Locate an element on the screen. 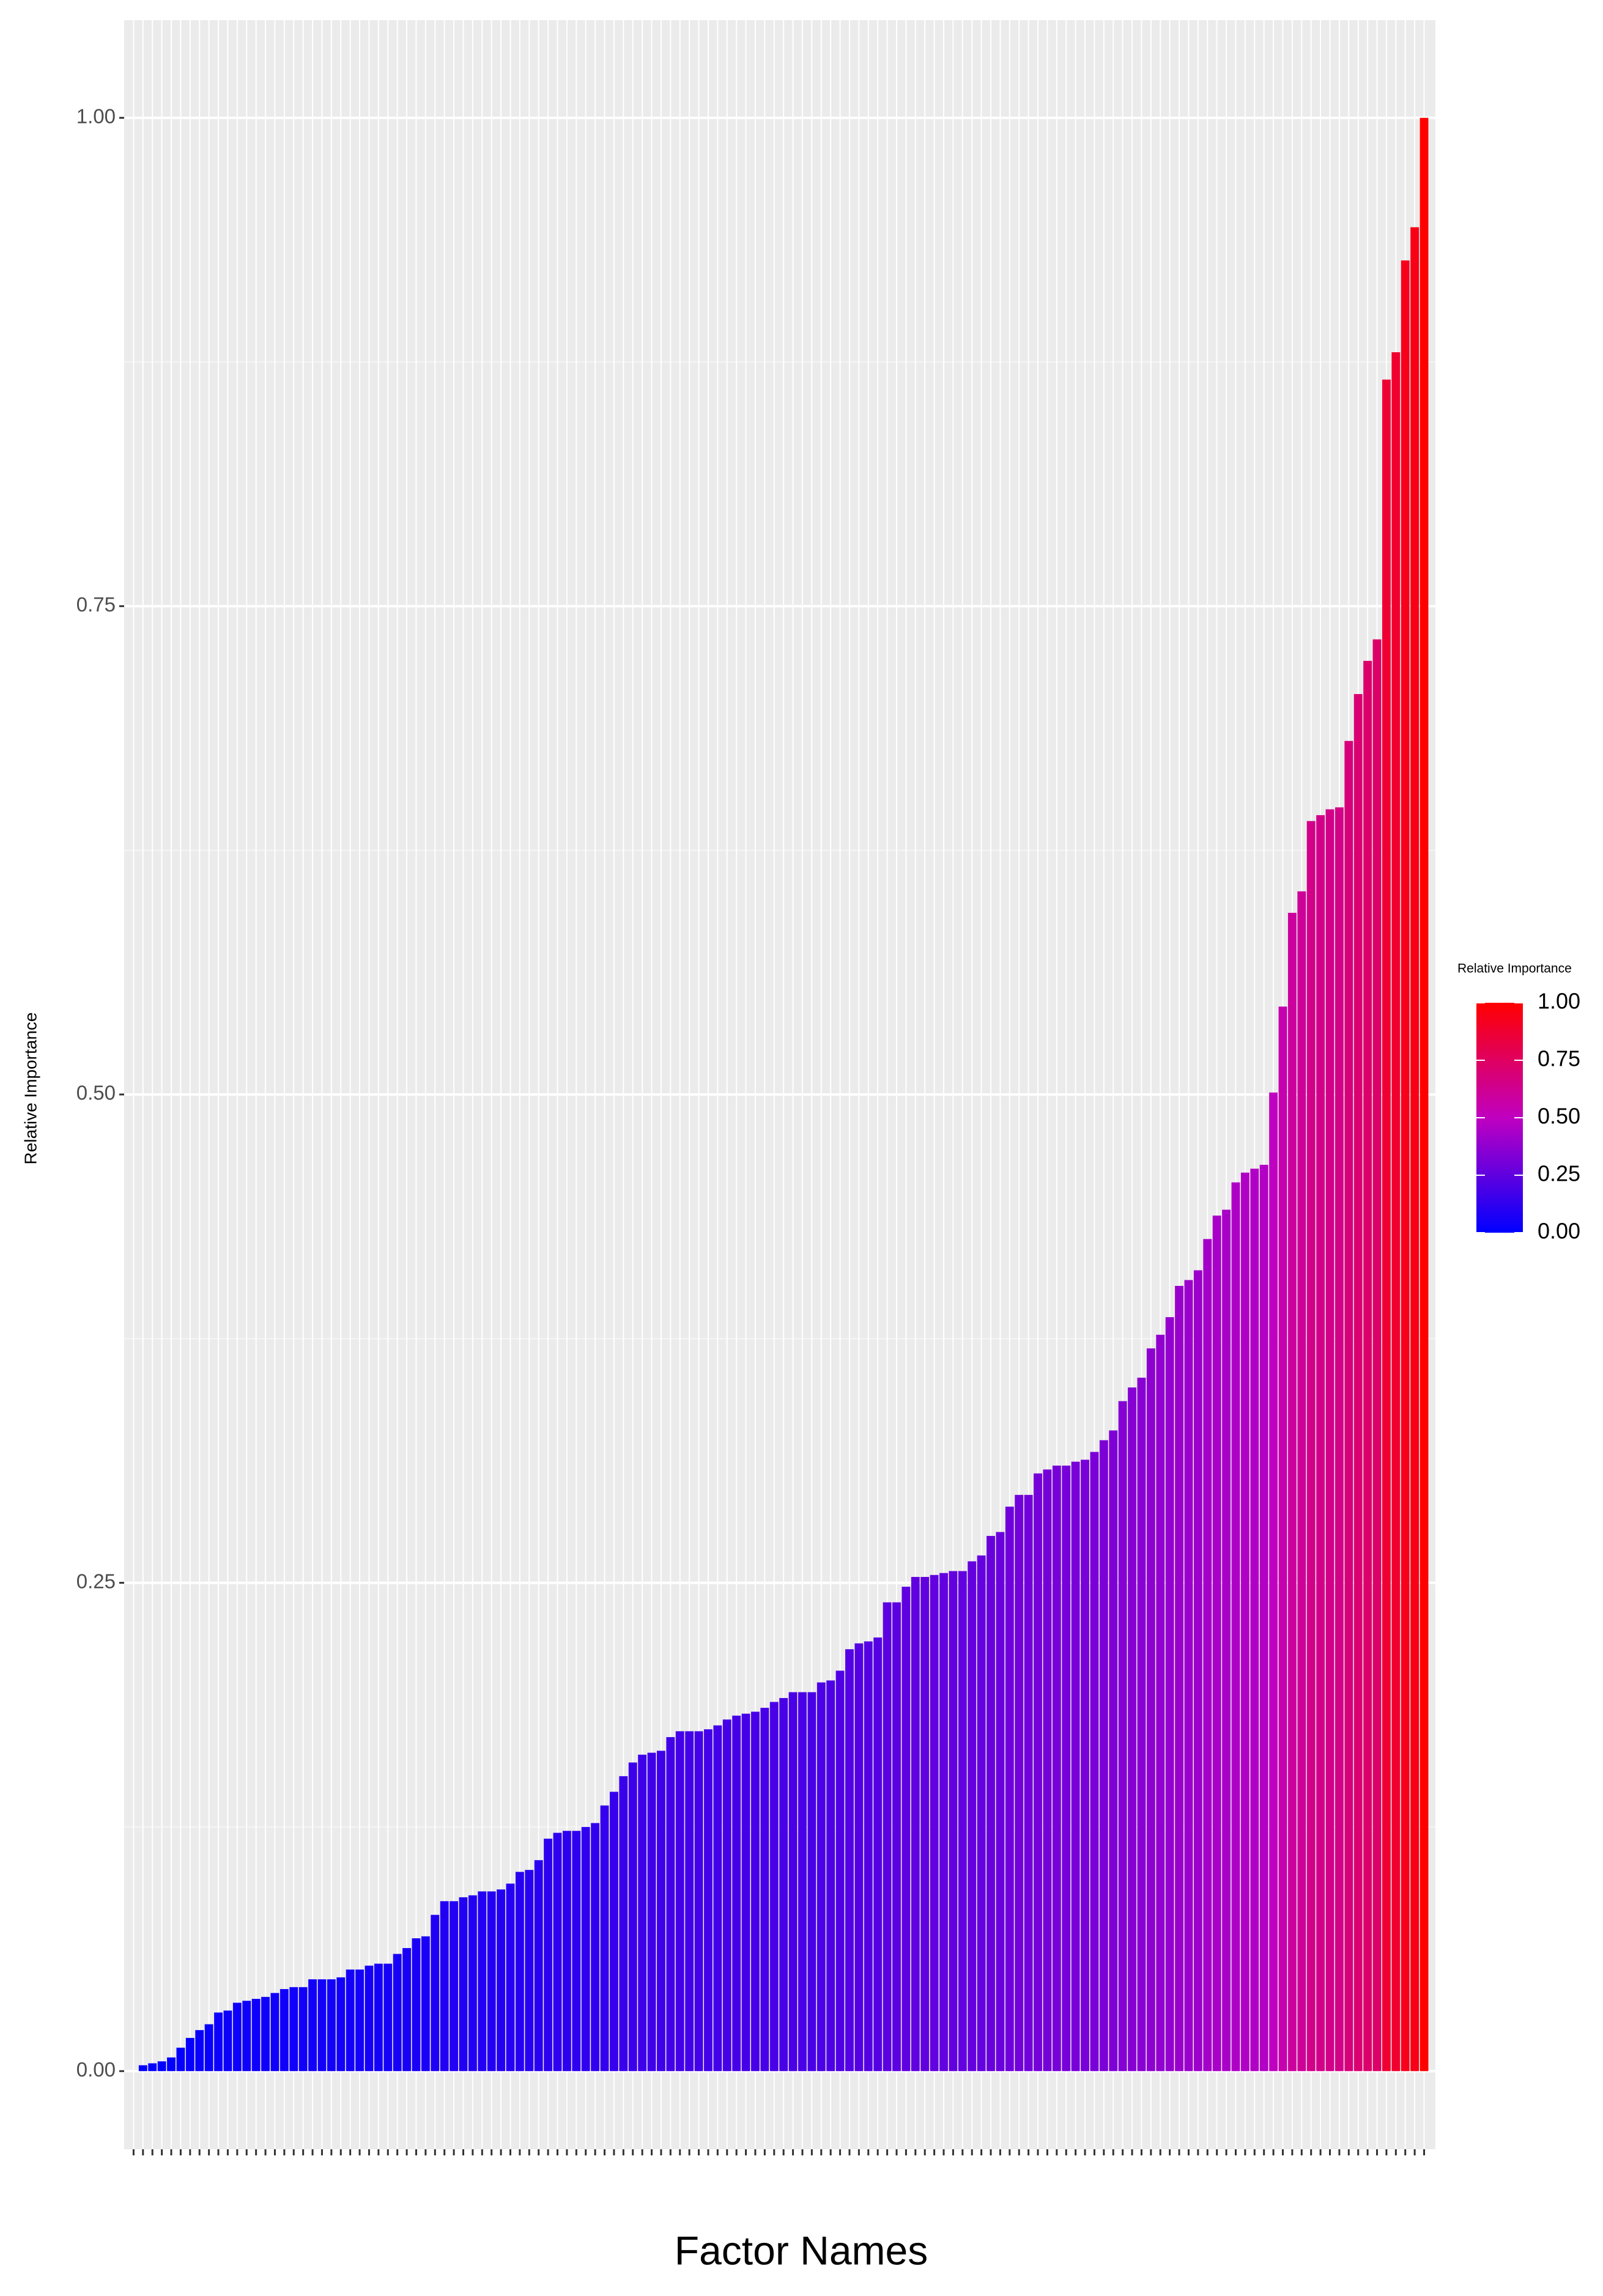 The height and width of the screenshot is (2296, 1603). y-tick-label: 0.00 is located at coordinates (96, 2069).